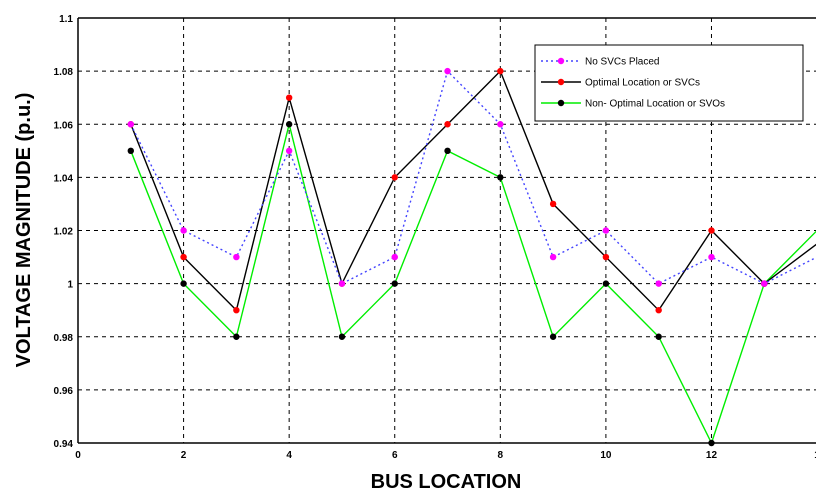  Describe the element at coordinates (64, 178) in the screenshot. I see `y-tick-label: 1.04` at that location.